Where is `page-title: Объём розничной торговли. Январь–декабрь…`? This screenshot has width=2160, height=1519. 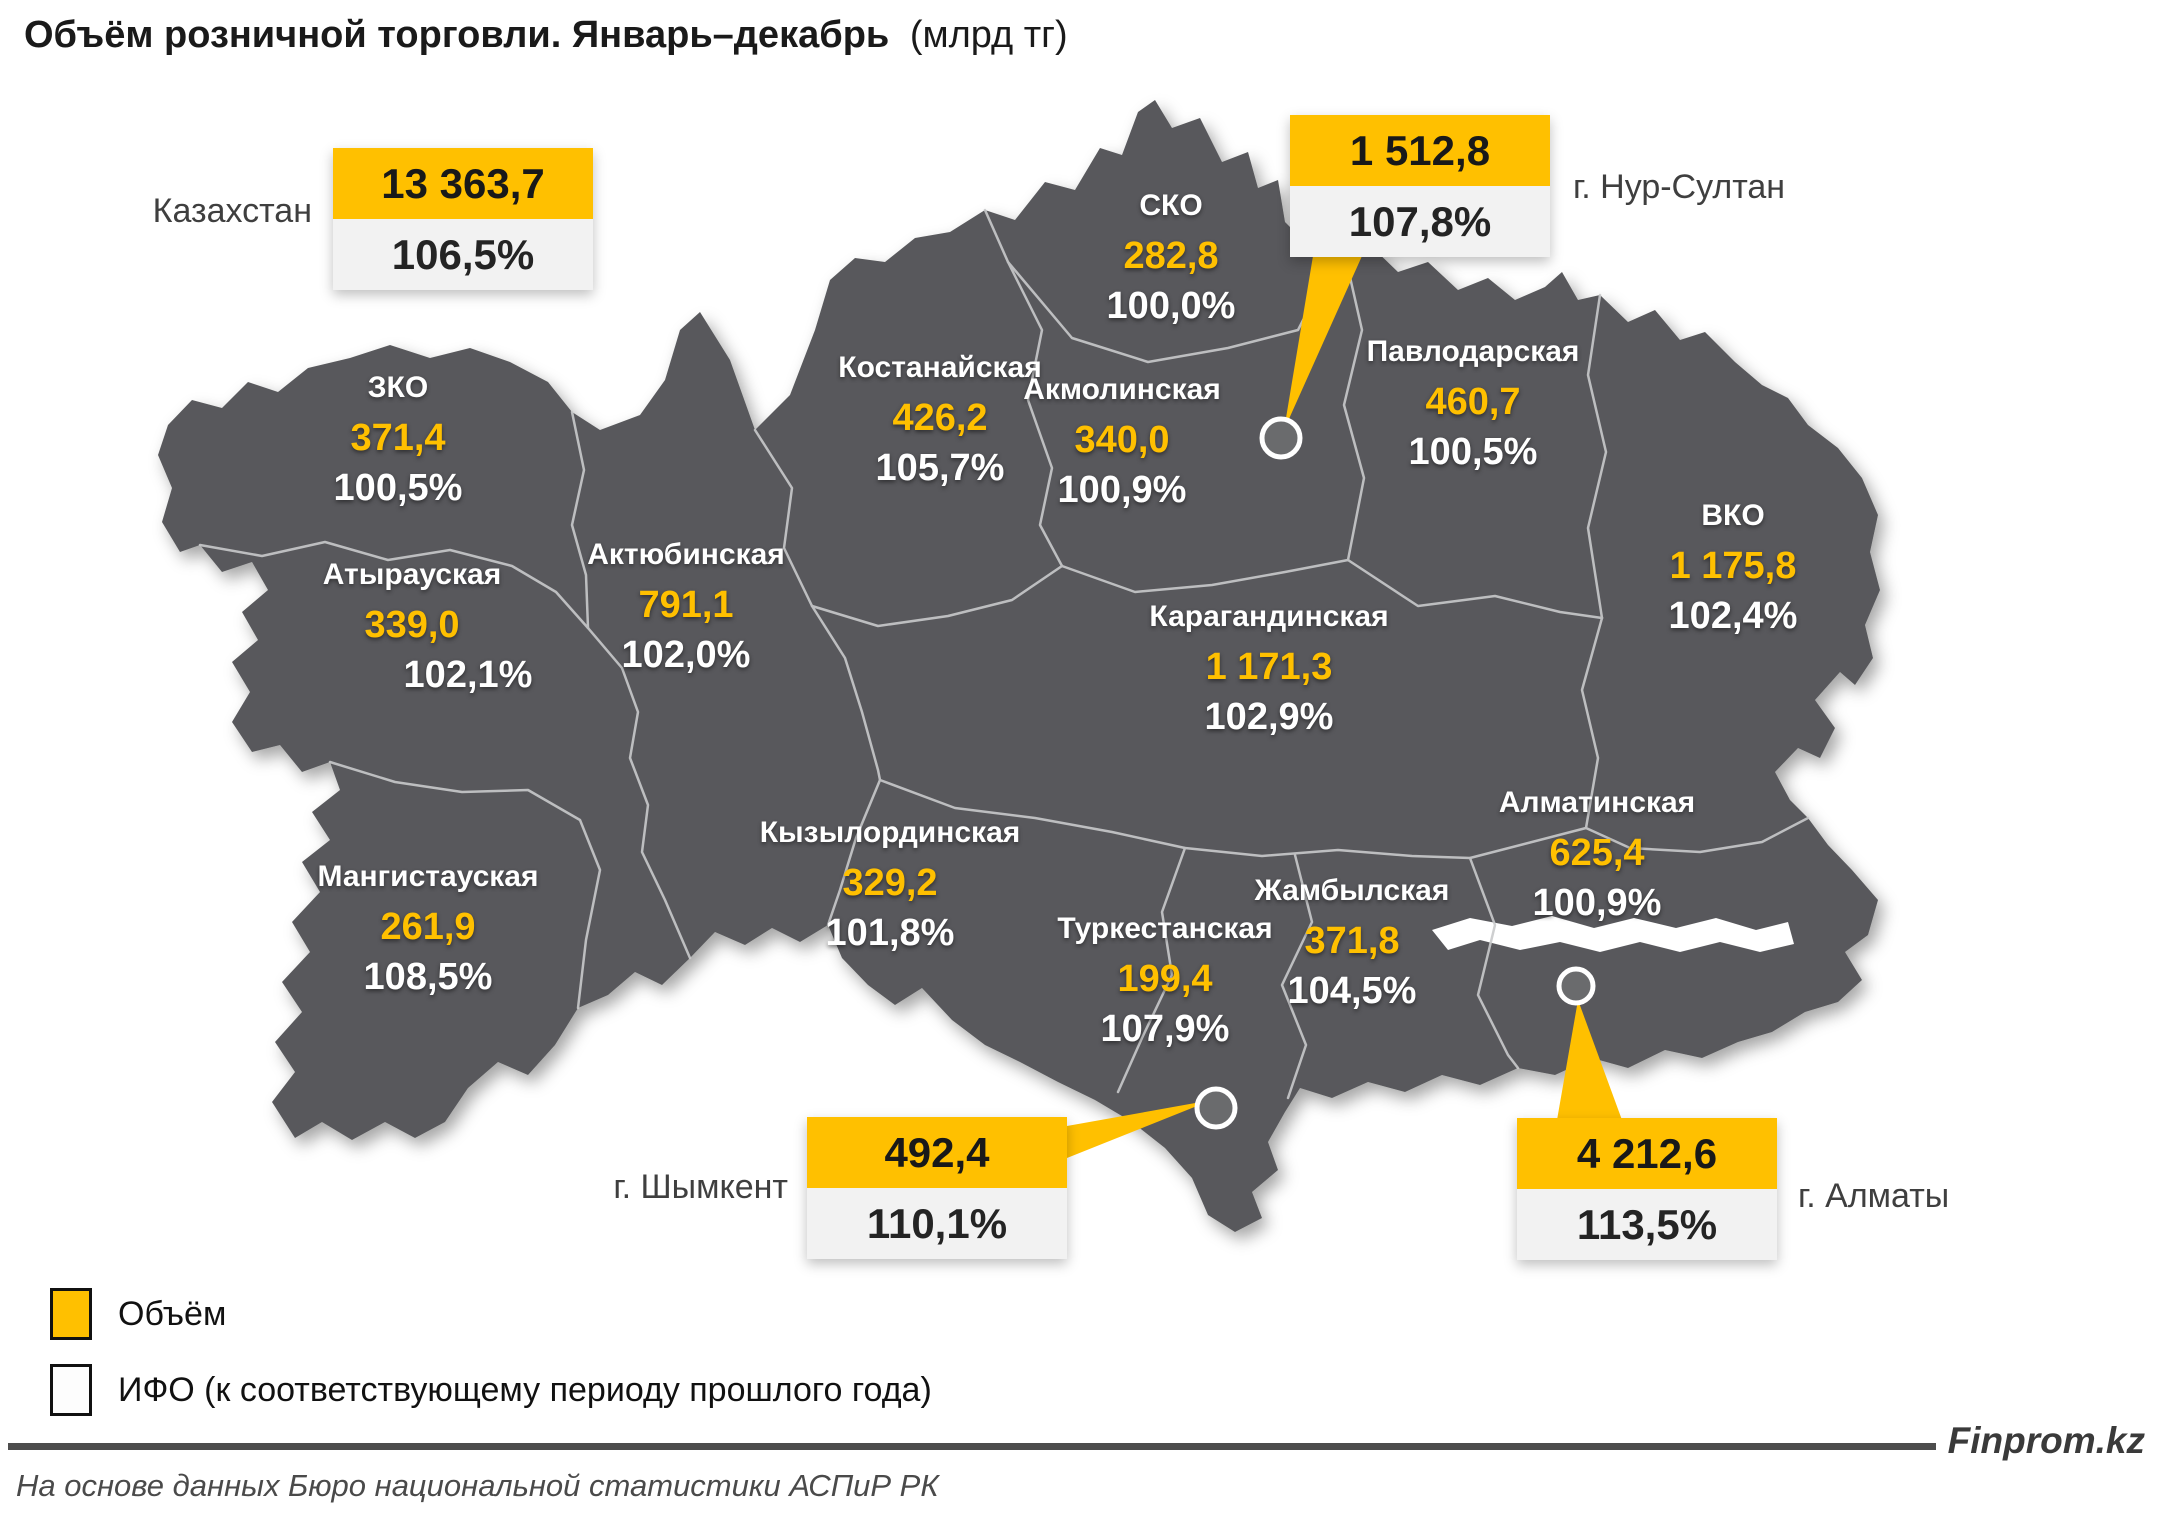
page-title: Объём розничной торговли. Январь–декабрь… is located at coordinates (546, 35).